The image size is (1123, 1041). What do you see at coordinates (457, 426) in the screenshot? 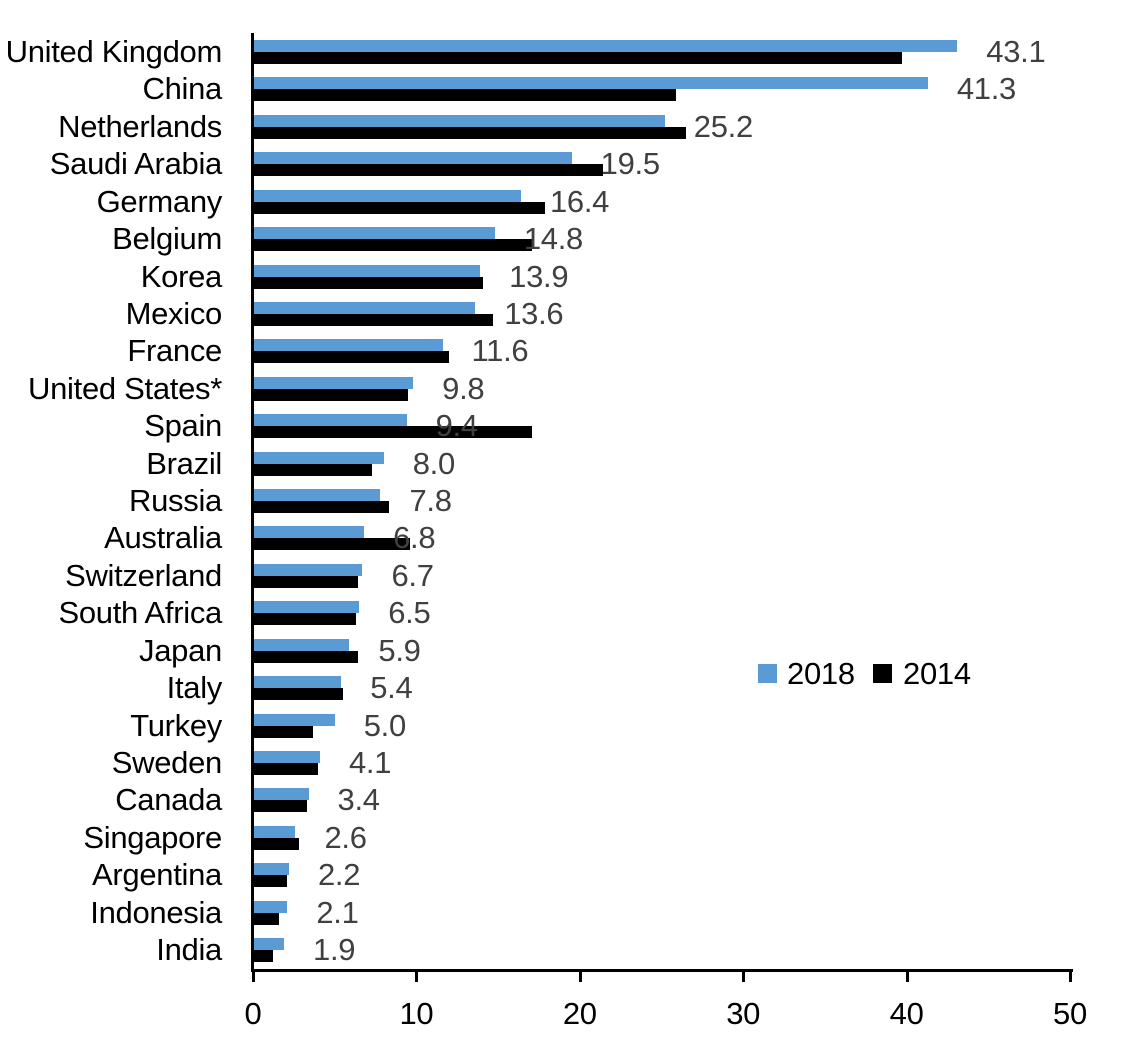
I see `value-label: 9.4` at bounding box center [457, 426].